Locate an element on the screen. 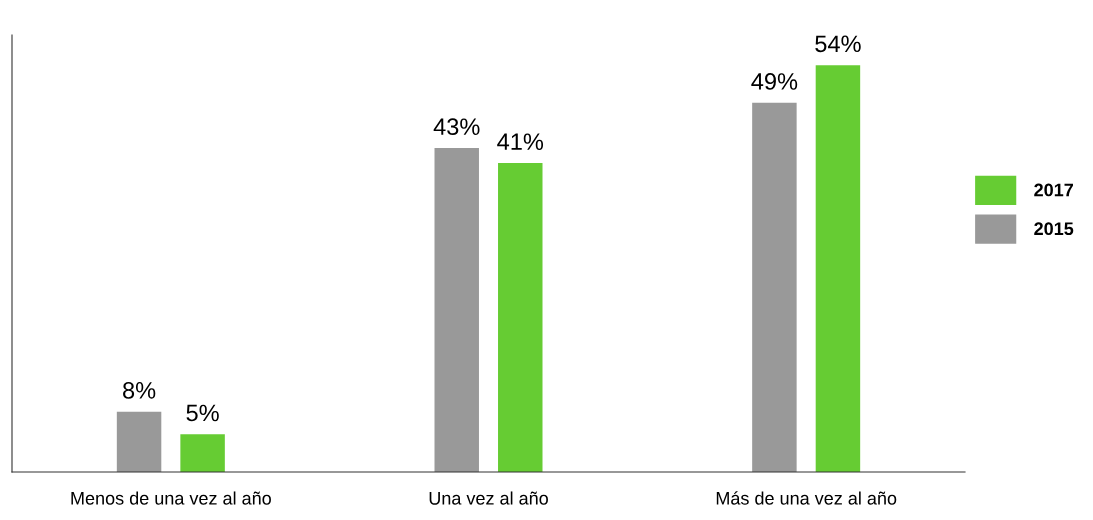 This screenshot has width=1093, height=520. data-label: 8% is located at coordinates (139, 390).